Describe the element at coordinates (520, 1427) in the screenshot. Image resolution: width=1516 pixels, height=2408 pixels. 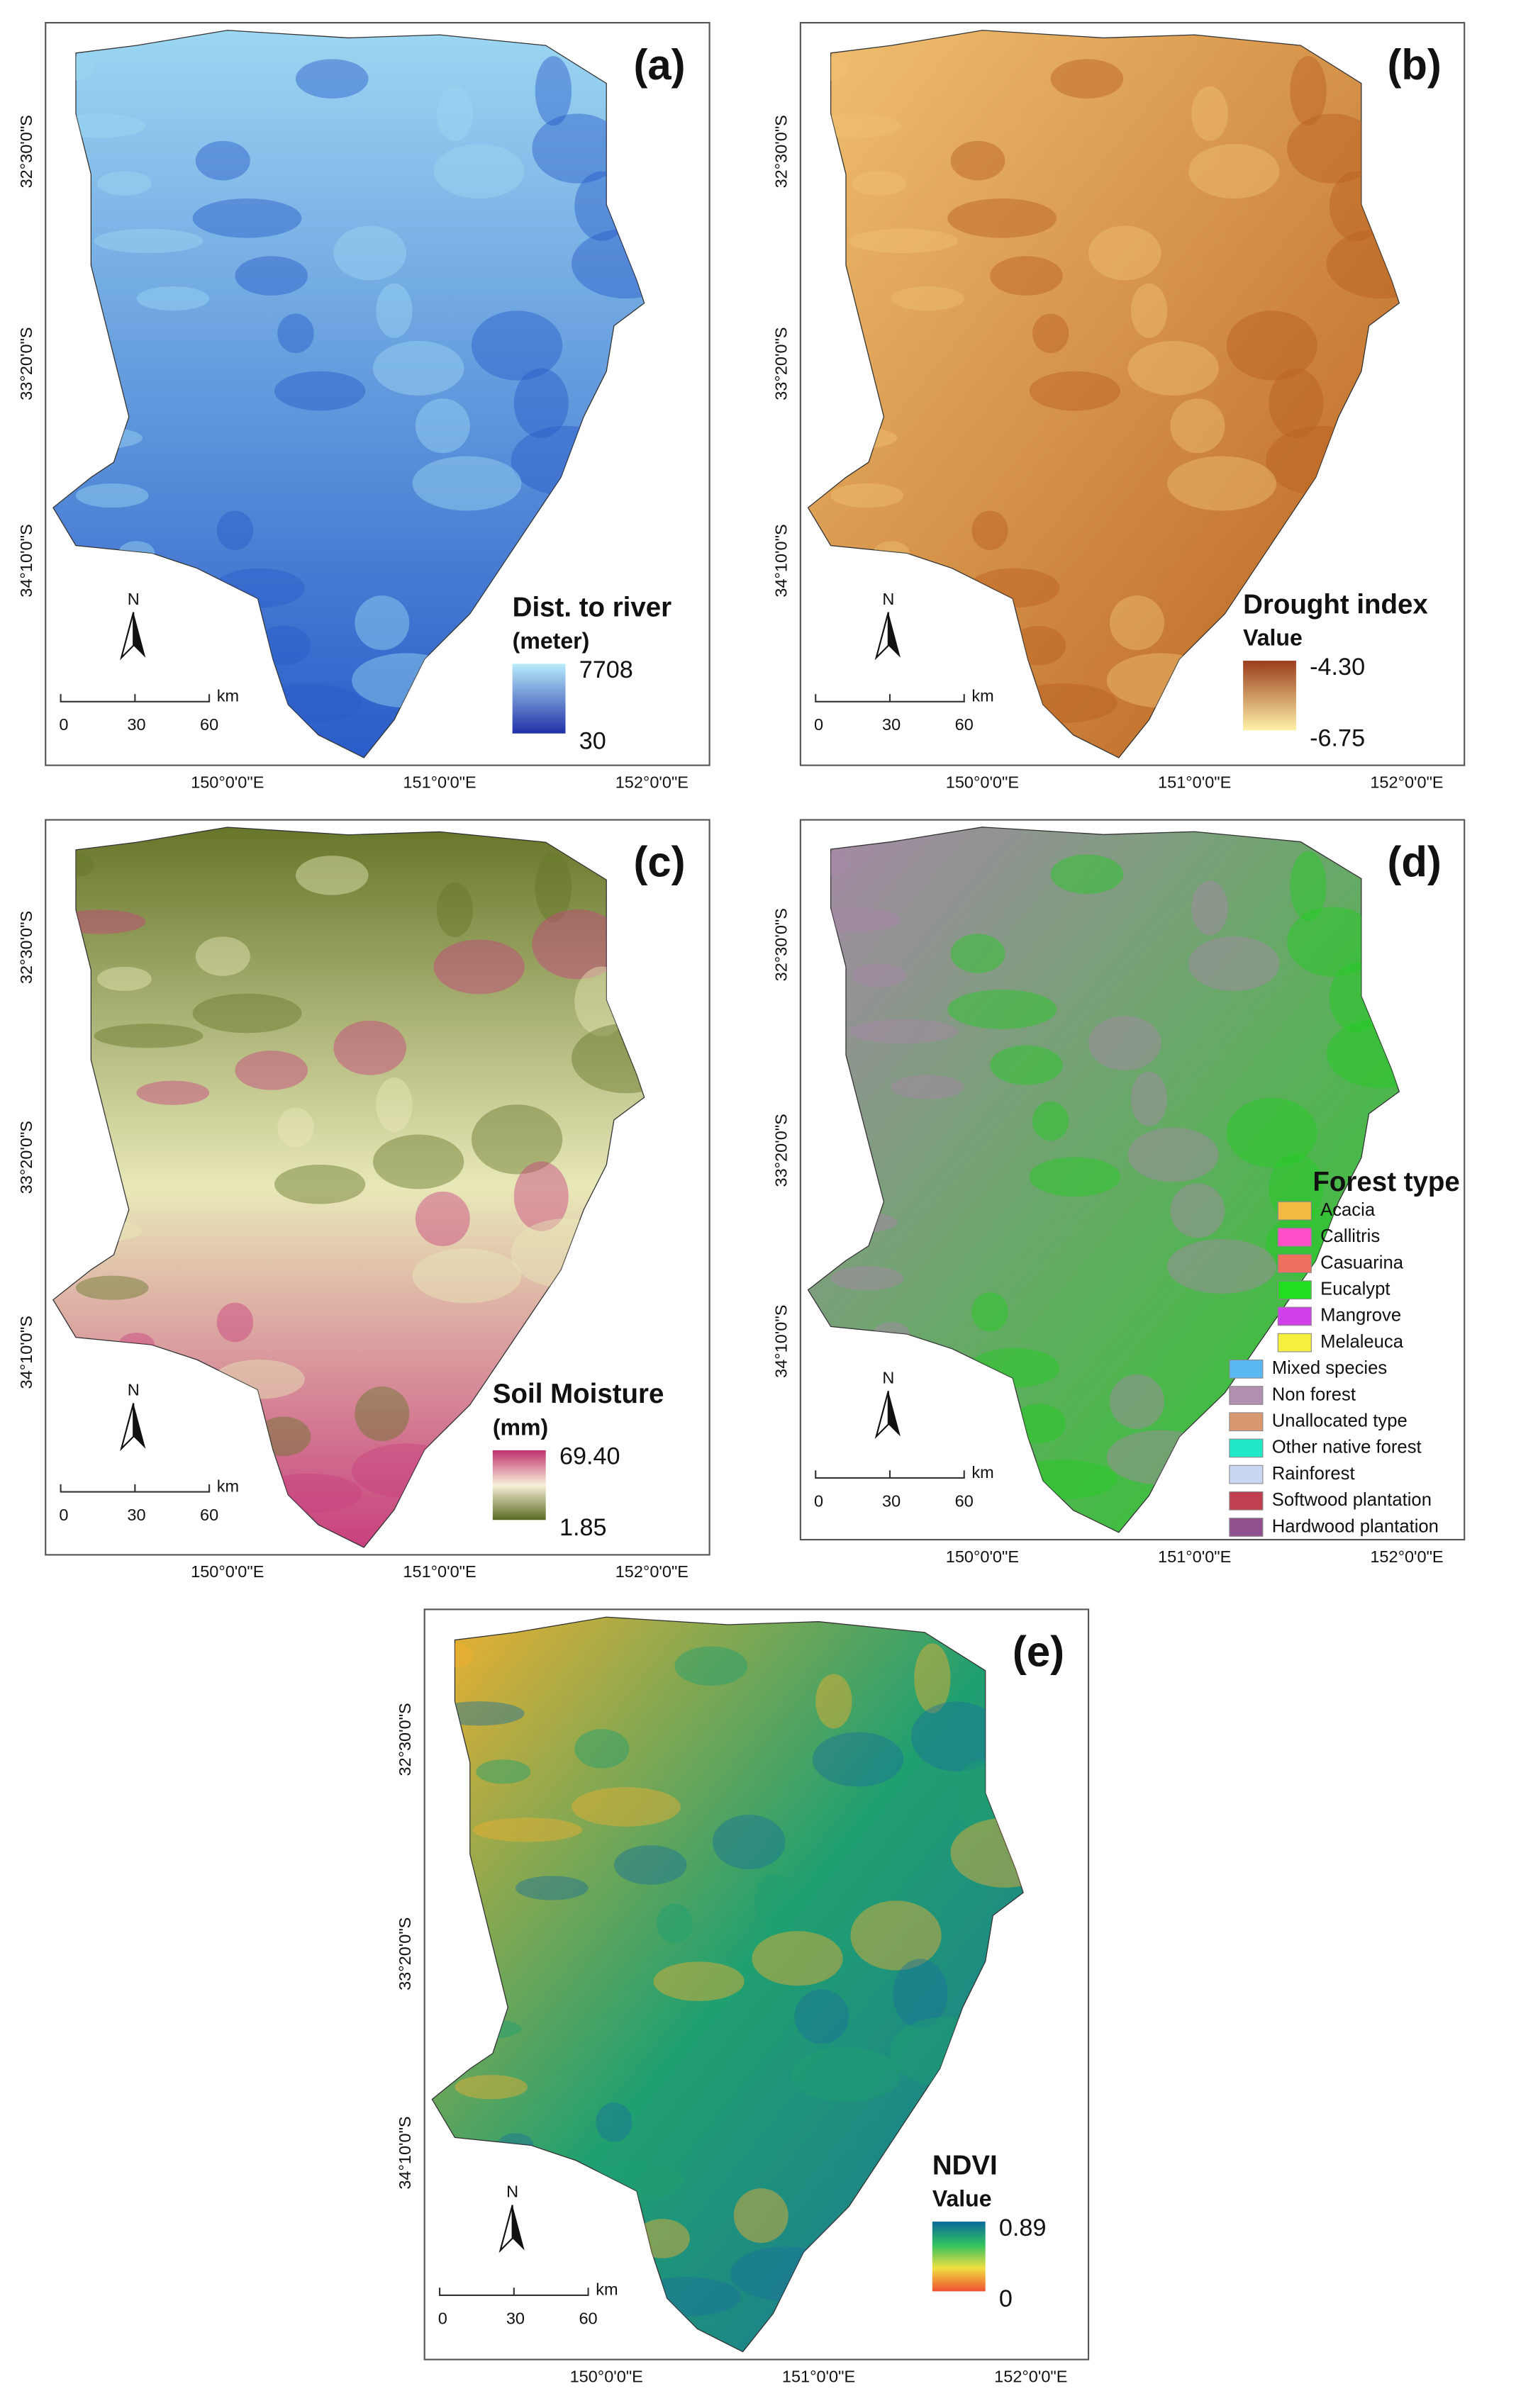
I see `legend-subtitle: (mm)` at that location.